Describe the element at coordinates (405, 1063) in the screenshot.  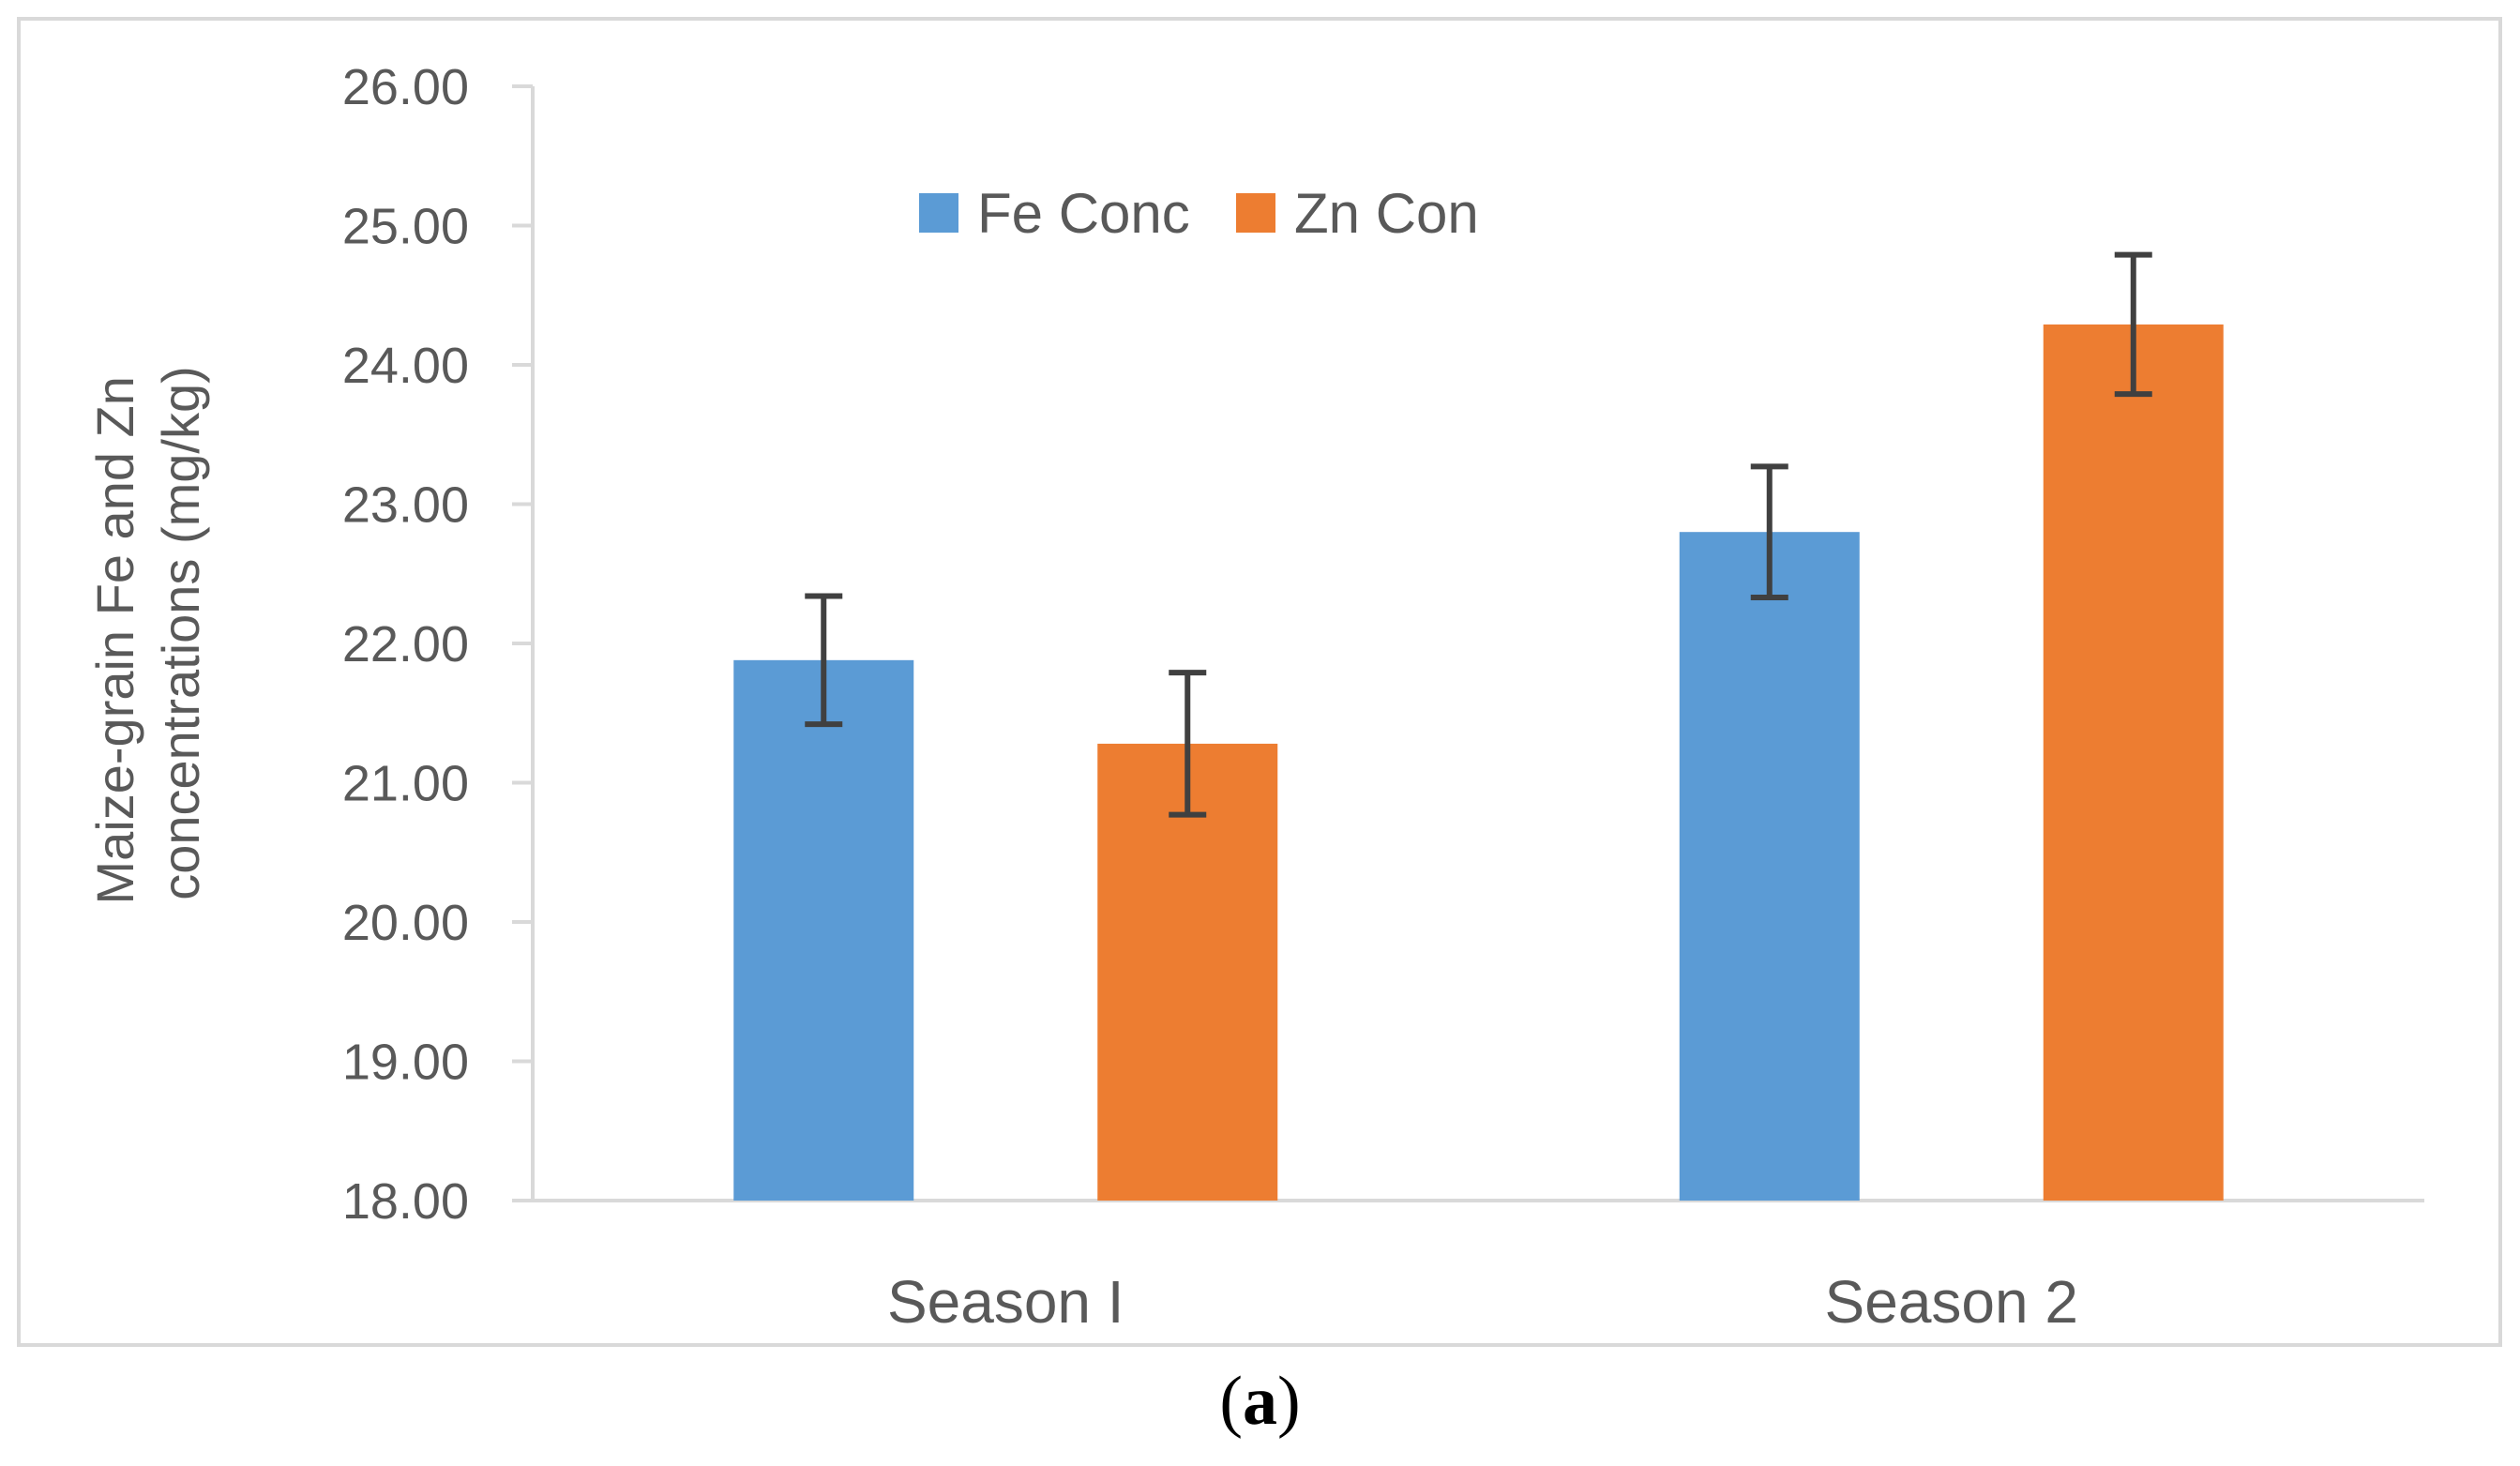
I see `y-tick-label: 19.00` at that location.